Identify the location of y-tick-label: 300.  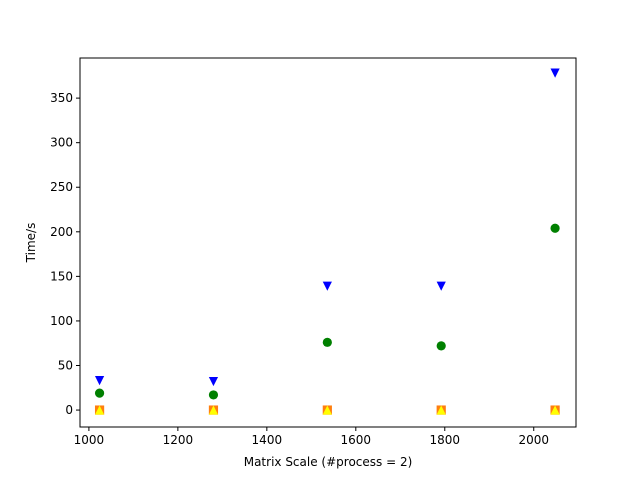
(61, 143).